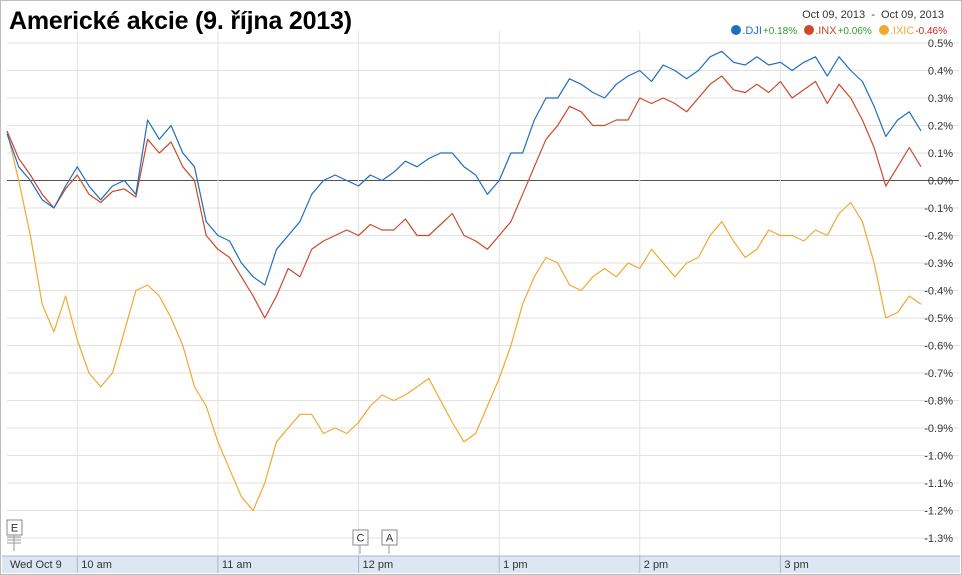 This screenshot has height=575, width=962. Describe the element at coordinates (796, 565) in the screenshot. I see `x-tick-label: 3 pm` at that location.